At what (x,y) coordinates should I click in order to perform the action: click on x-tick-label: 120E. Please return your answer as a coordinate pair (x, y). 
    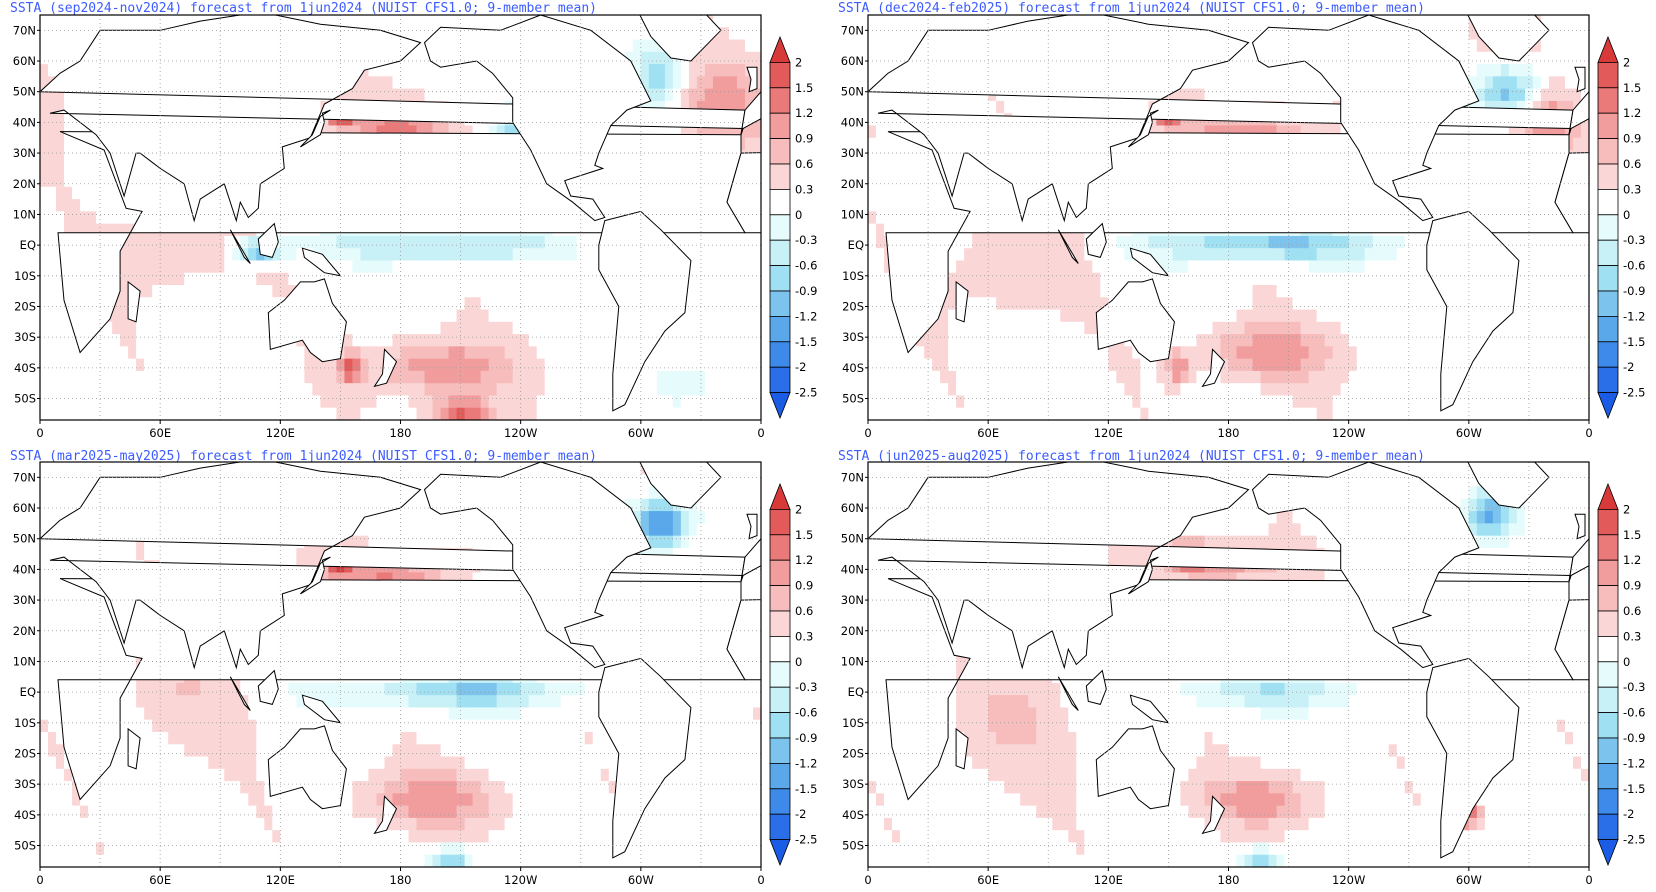
    Looking at the image, I should click on (280, 433).